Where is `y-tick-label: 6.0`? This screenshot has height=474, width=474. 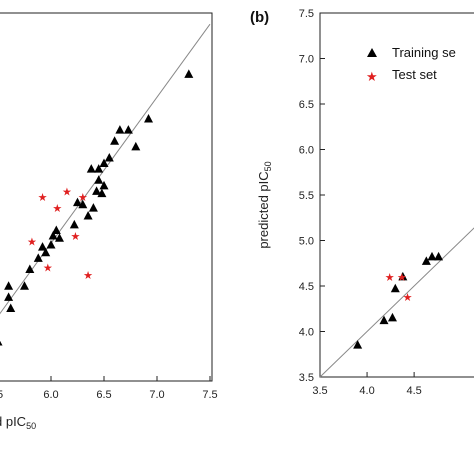
y-tick-label: 6.0 is located at coordinates (306, 151).